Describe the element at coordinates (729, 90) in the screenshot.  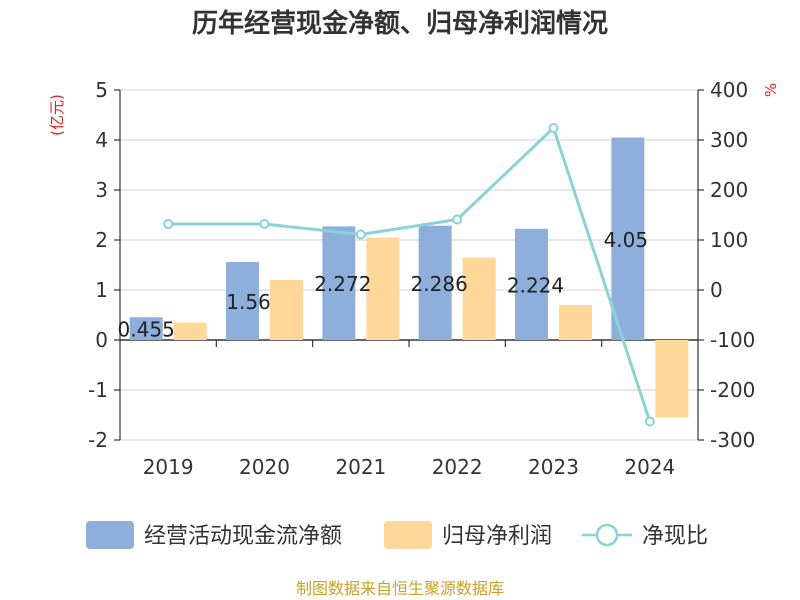
I see `right-tick-label: 400` at that location.